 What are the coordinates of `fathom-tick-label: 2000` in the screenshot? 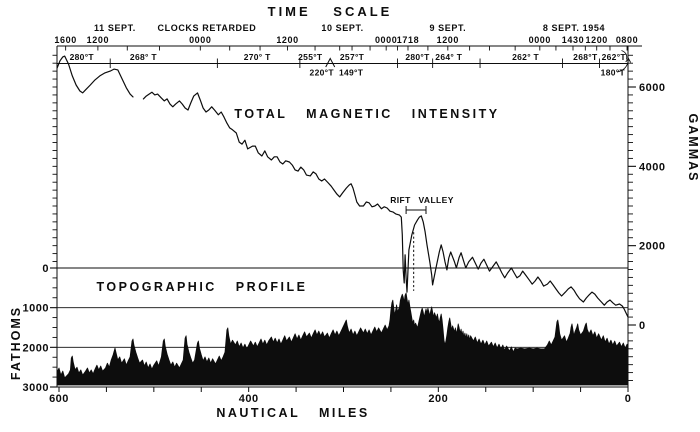 It's located at (36, 348).